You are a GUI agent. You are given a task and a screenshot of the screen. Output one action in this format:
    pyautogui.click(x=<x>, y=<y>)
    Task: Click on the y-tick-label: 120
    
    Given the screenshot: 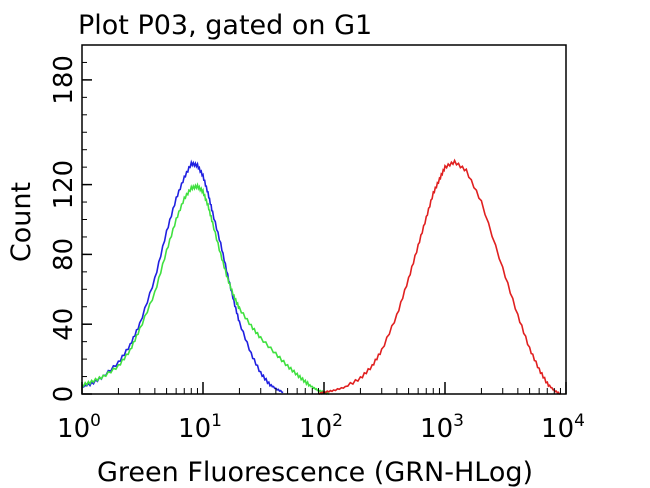 What is the action you would take?
    pyautogui.click(x=64, y=185)
    